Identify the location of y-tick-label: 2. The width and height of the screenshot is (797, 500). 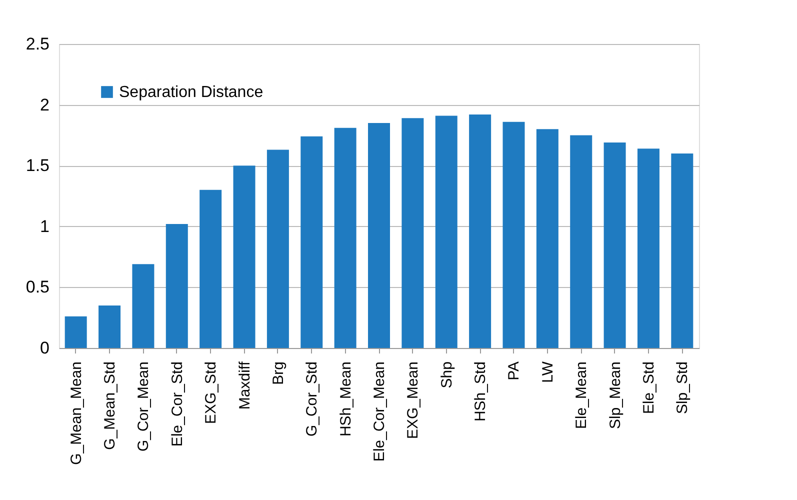
(45, 104).